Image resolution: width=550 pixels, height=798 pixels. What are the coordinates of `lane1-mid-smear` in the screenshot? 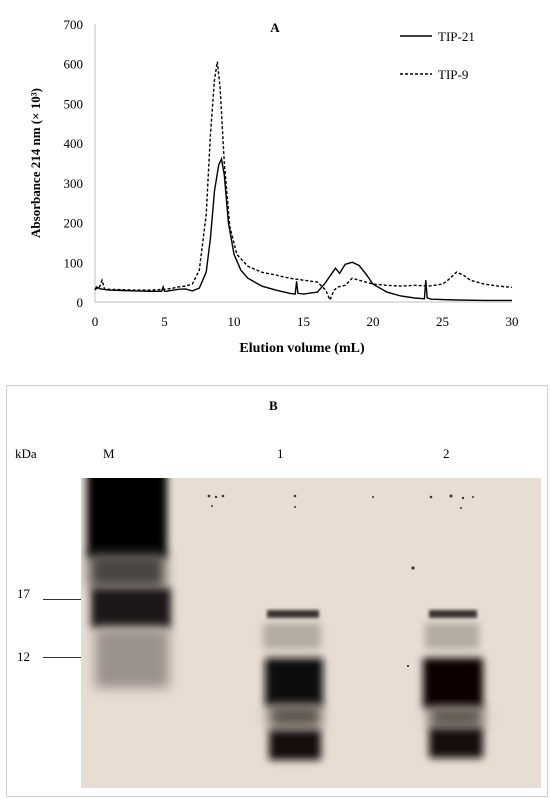 It's located at (295, 716).